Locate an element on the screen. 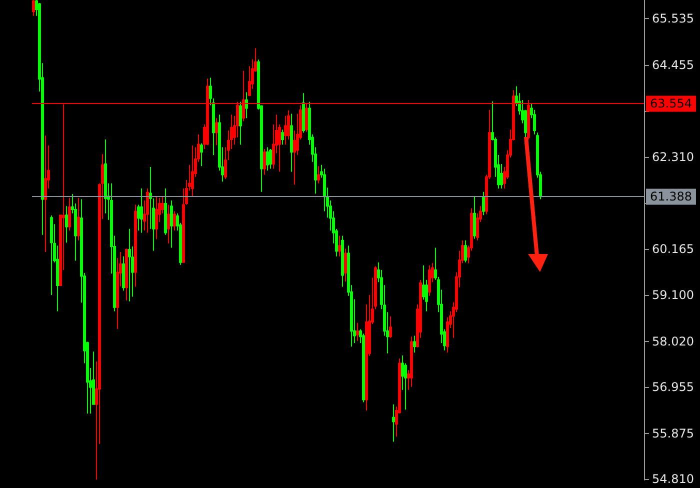  y-tick-label: 56.955 is located at coordinates (673, 387).